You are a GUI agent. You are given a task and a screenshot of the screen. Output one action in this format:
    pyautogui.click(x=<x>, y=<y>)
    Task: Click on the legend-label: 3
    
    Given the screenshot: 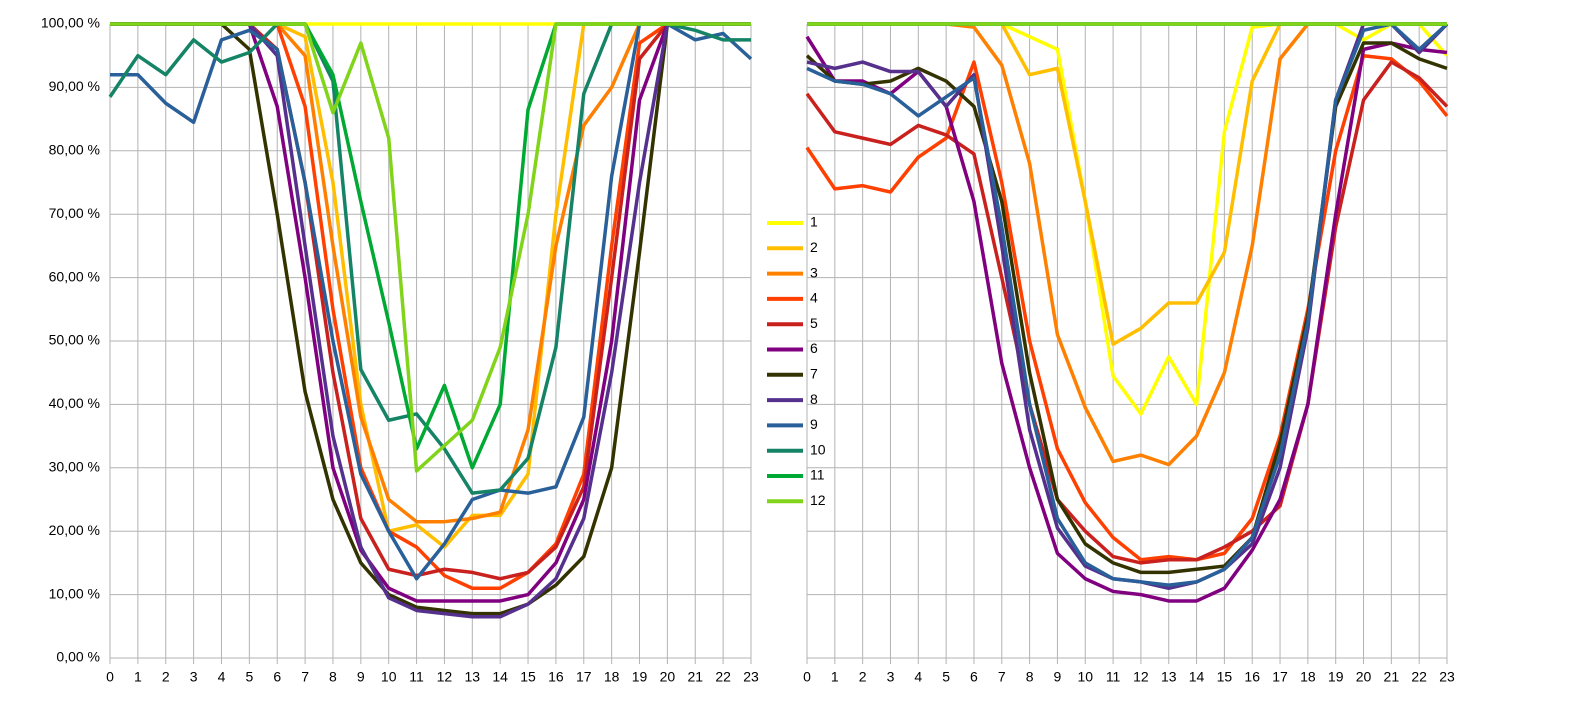 What is the action you would take?
    pyautogui.click(x=814, y=272)
    